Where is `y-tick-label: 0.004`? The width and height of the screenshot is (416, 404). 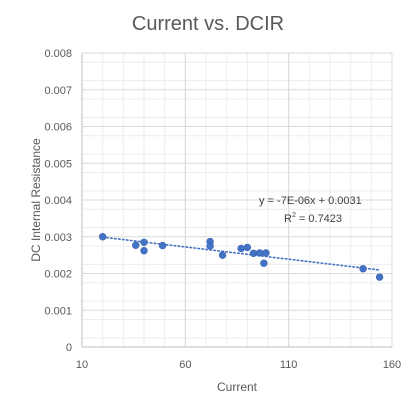
y-tick-label: 0.004 is located at coordinates (58, 201).